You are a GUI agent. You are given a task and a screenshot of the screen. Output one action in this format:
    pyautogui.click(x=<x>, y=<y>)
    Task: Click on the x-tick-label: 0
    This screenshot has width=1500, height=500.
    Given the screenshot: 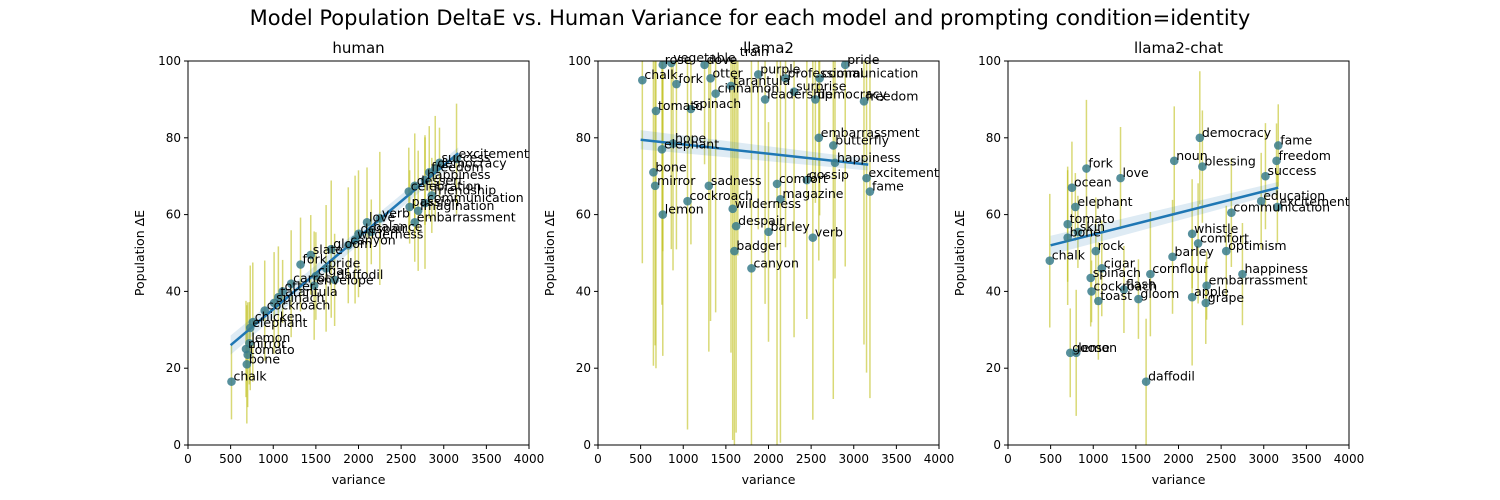 What is the action you would take?
    pyautogui.click(x=598, y=459)
    